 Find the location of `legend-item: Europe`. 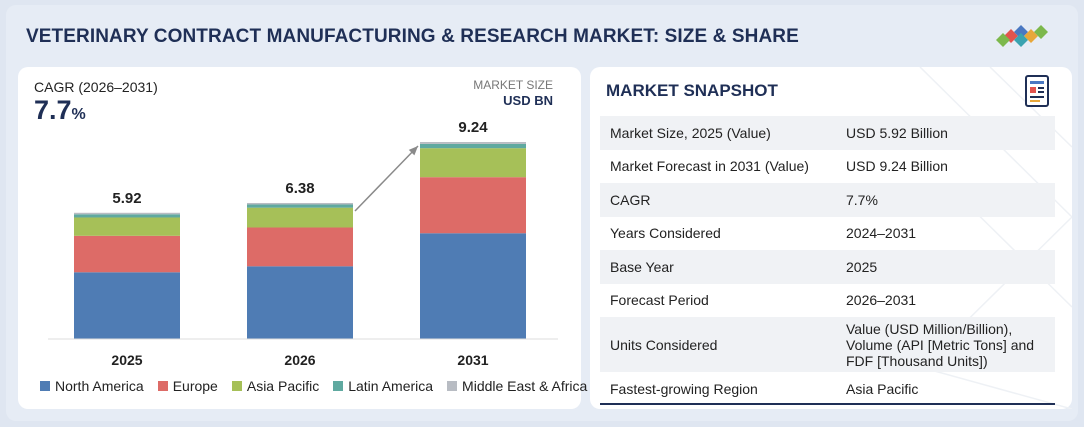

legend-item: Europe is located at coordinates (187, 386).